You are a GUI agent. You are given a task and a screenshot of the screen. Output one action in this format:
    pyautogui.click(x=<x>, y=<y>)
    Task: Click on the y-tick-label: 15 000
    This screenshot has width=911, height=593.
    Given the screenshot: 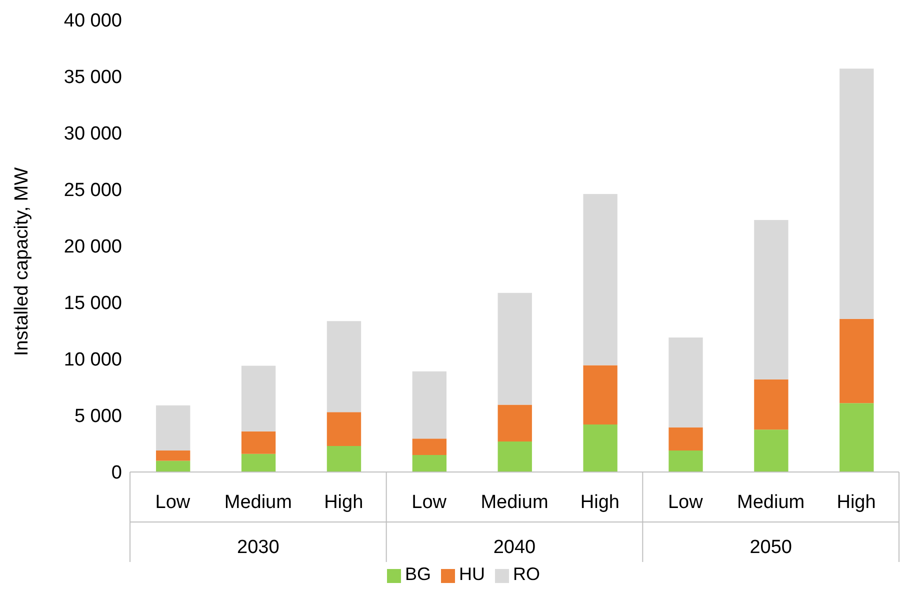 What is the action you would take?
    pyautogui.click(x=93, y=303)
    